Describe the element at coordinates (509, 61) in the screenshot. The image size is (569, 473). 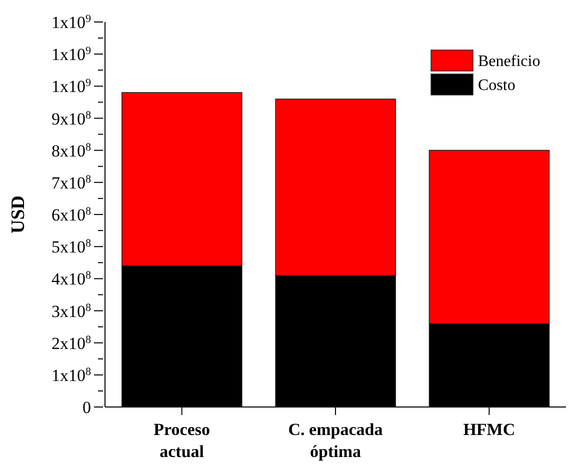
I see `legend-label: Beneficio` at that location.